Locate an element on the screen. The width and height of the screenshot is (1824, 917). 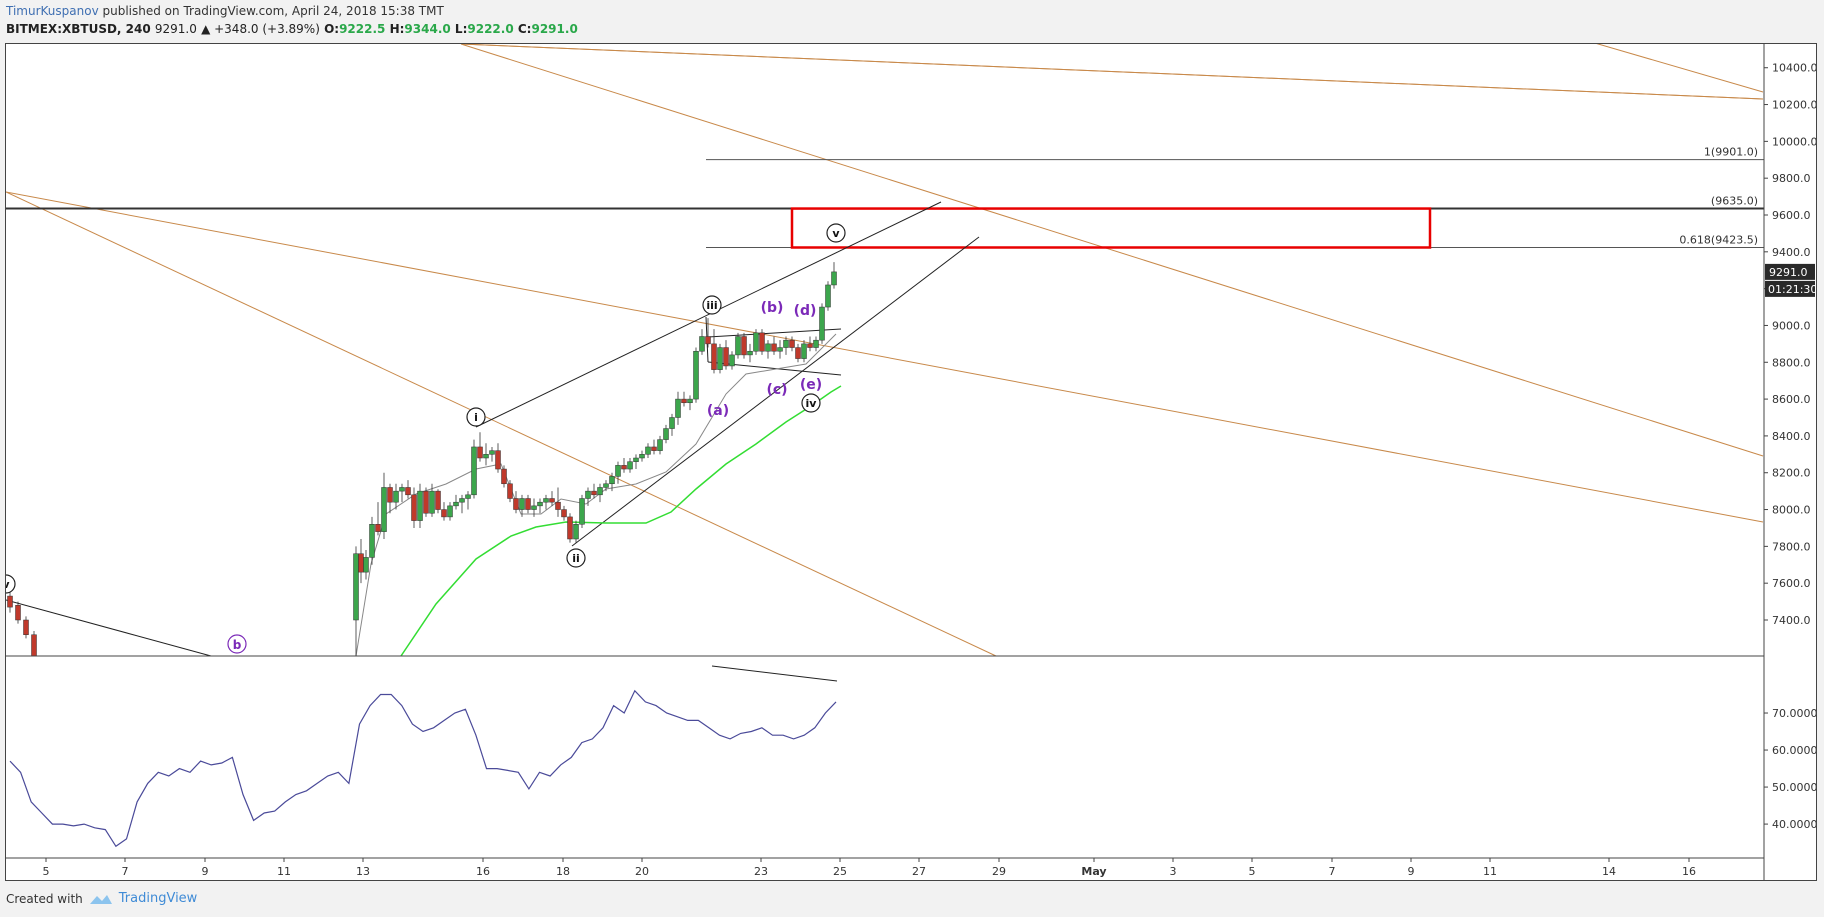
trend-line-far-right is located at coordinates (1672, 65).